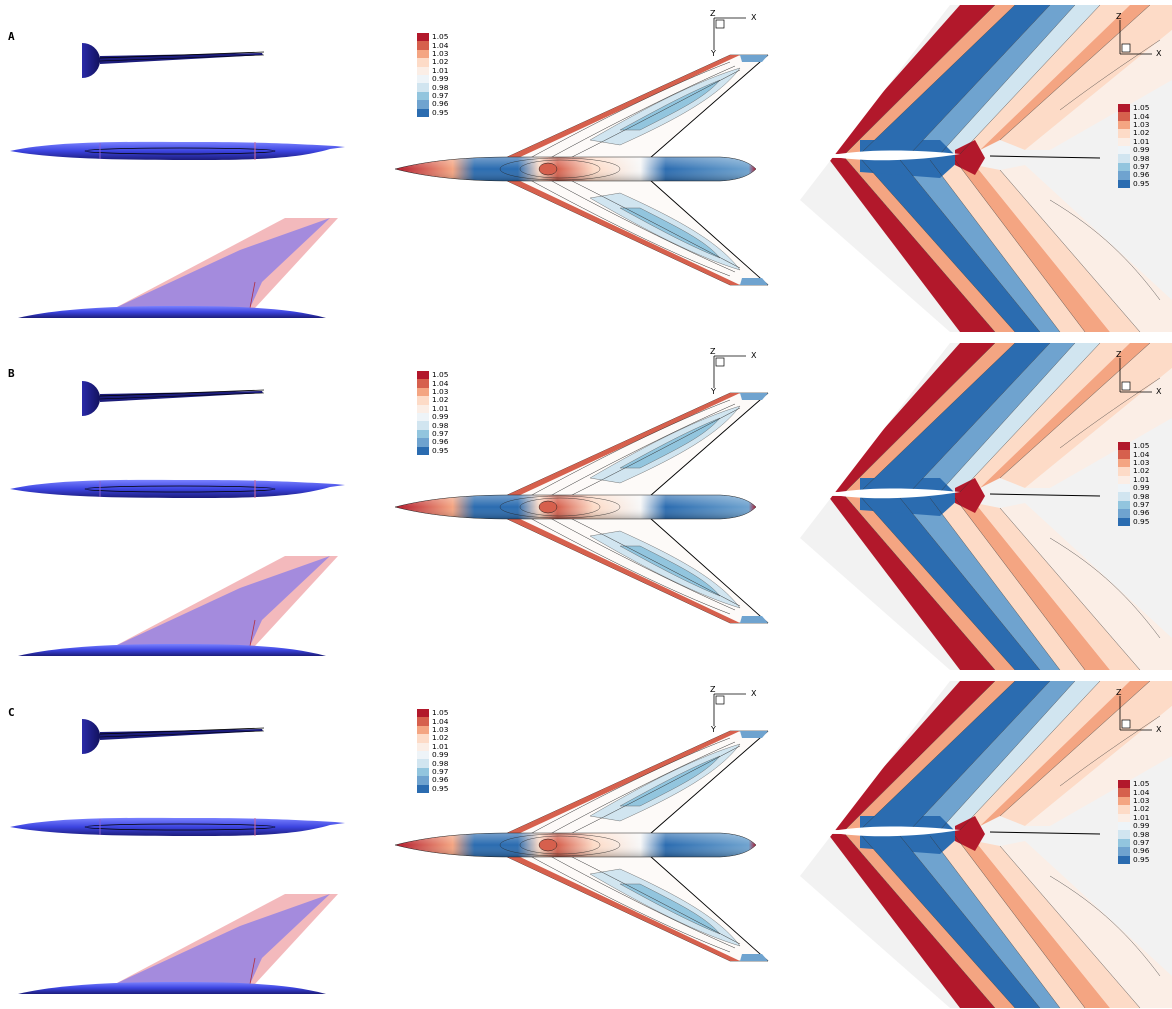 This screenshot has width=1172, height=1009. Describe the element at coordinates (11, 373) in the screenshot. I see `row-label-b: B` at that location.